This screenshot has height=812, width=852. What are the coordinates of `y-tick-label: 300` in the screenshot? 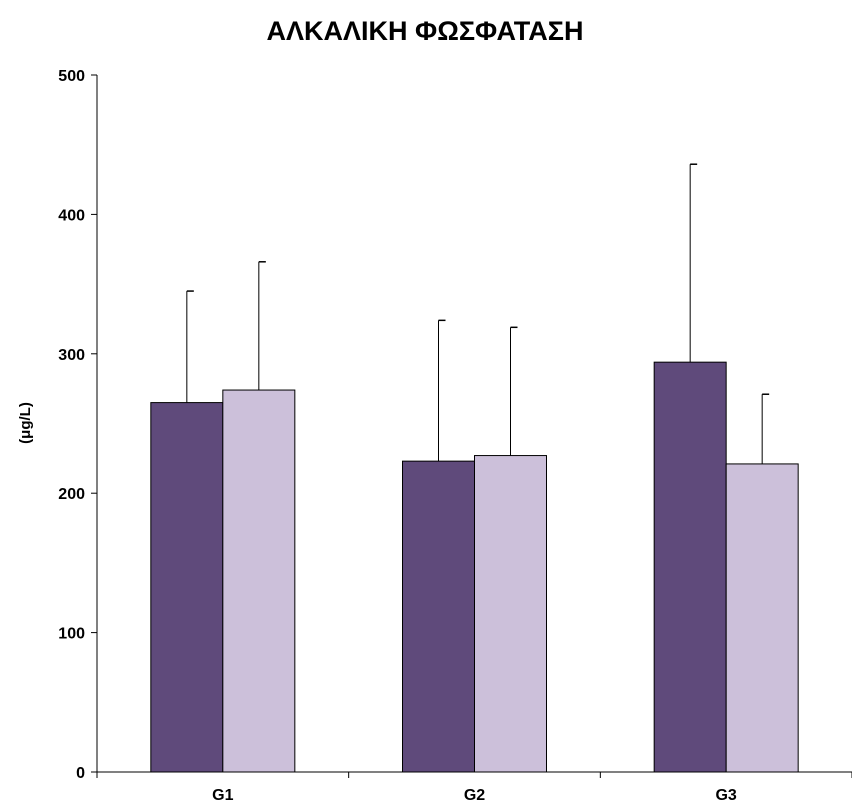 It's located at (71, 355).